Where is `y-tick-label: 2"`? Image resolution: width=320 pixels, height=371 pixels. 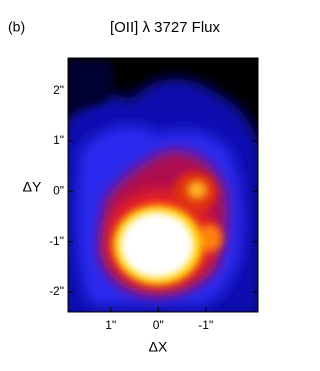
y-tick-label: 2" is located at coordinates (58, 90).